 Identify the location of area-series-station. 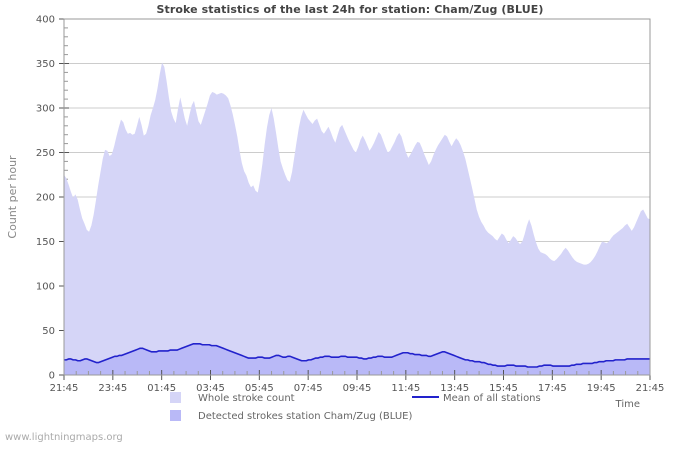
(357, 359).